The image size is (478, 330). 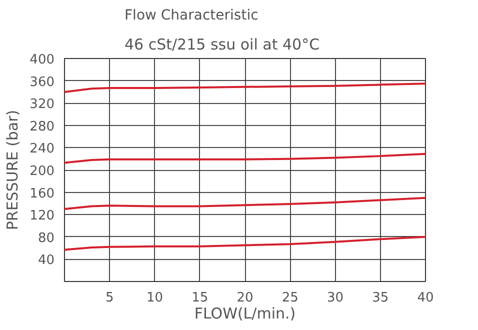 I want to click on y-tick-label: 80, so click(x=46, y=238).